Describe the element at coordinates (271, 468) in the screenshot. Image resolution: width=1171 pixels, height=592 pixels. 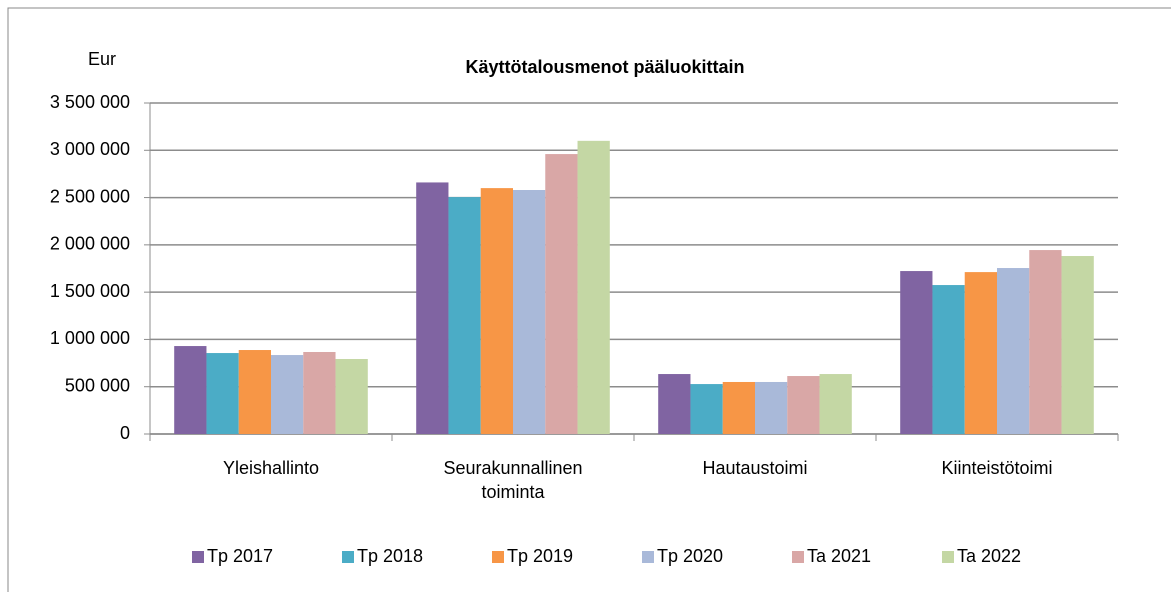
I see `x-tick-label: Yleishallinto` at that location.